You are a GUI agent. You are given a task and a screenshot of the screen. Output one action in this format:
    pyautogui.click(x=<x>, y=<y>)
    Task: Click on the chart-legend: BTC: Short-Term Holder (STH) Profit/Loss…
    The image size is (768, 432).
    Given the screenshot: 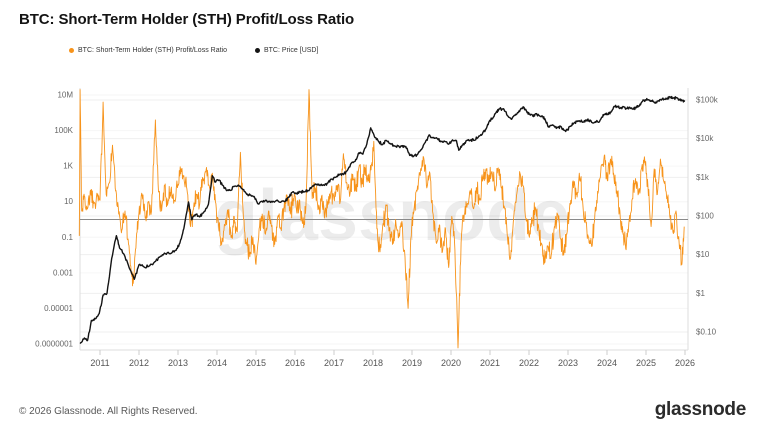 What is the action you would take?
    pyautogui.click(x=193, y=50)
    